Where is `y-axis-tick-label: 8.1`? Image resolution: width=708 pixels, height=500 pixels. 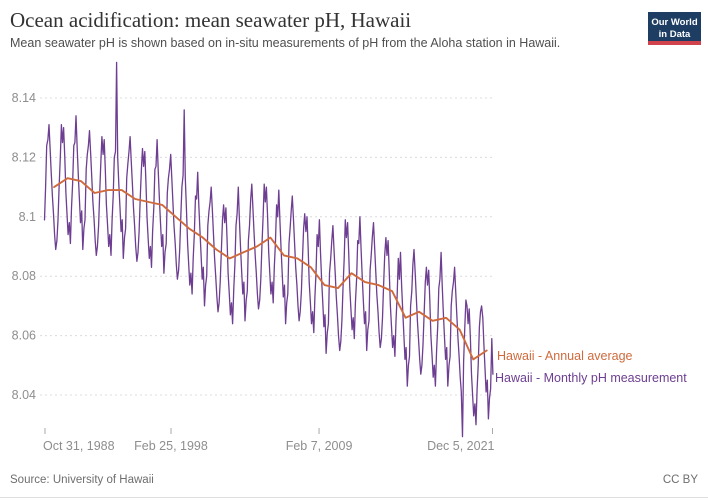
y-axis-tick-label: 8.1 is located at coordinates (27, 217).